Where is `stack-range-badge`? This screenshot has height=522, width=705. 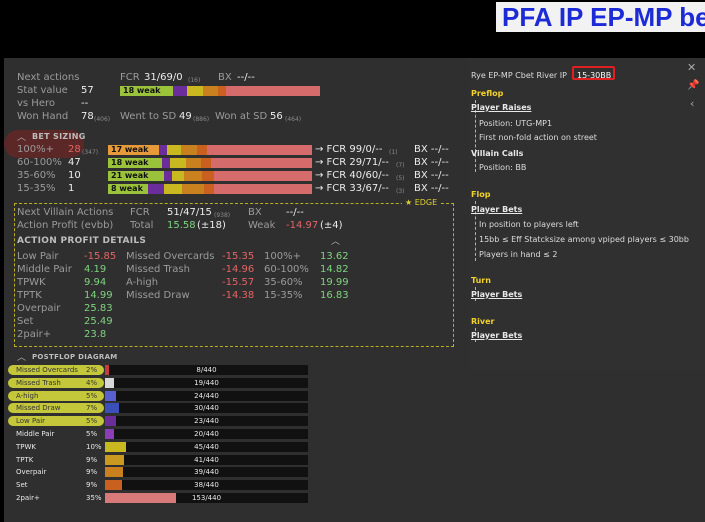
stack-range-badge is located at coordinates (593, 73).